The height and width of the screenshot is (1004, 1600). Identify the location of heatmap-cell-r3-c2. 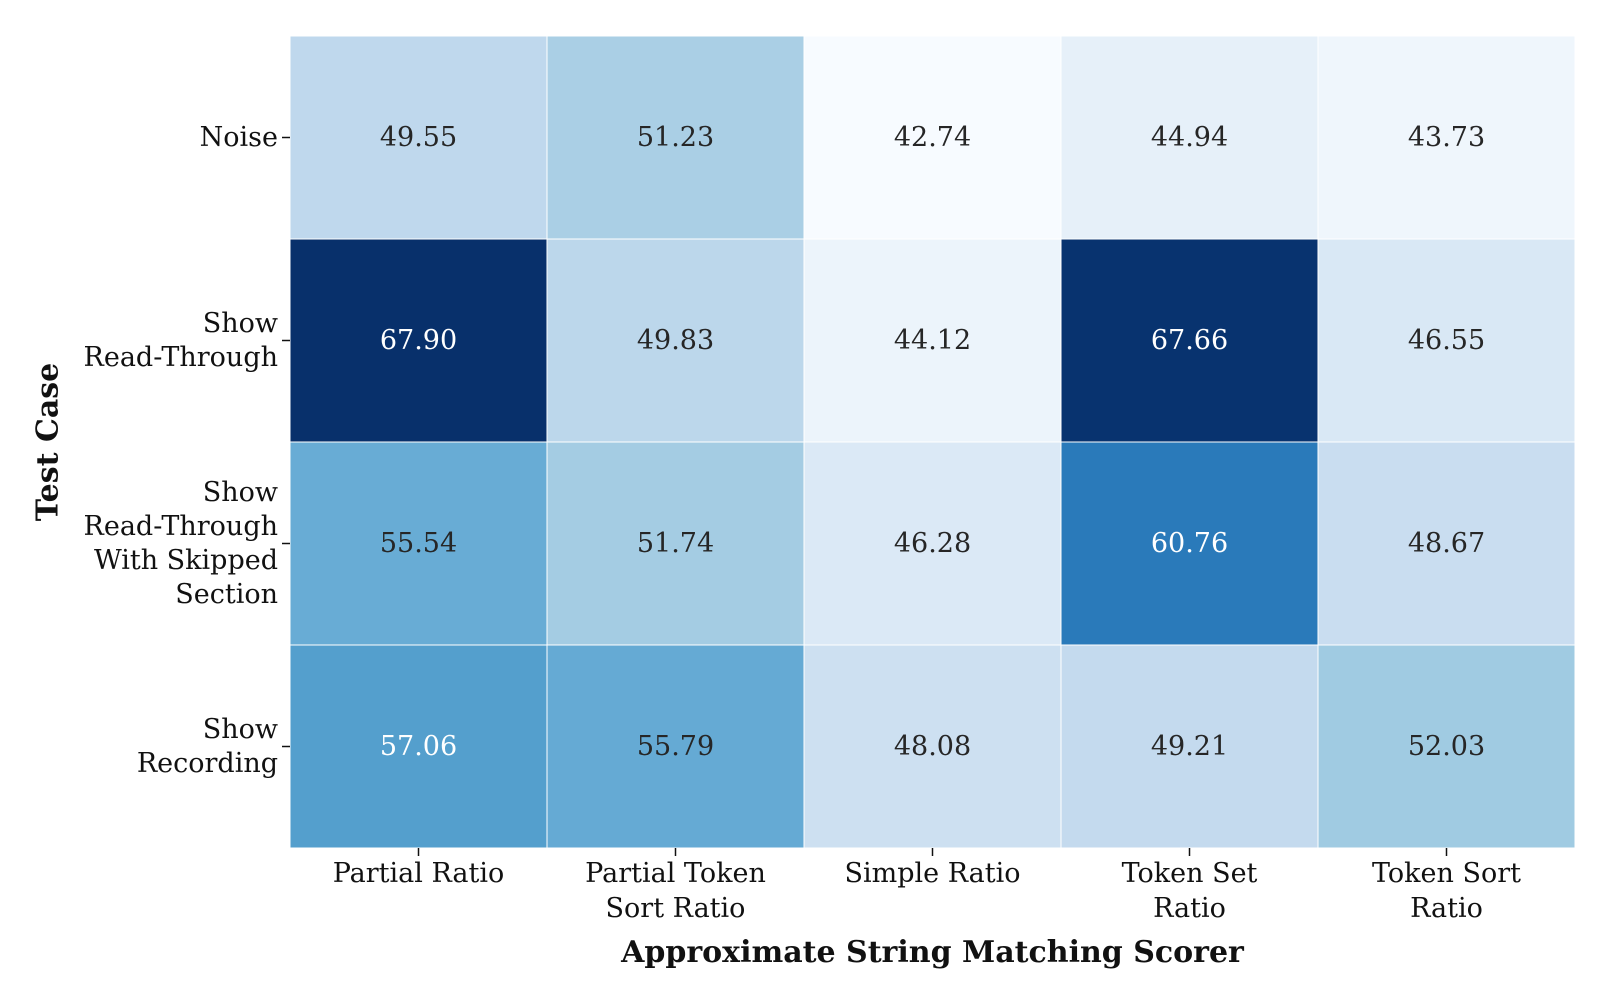
(932, 746).